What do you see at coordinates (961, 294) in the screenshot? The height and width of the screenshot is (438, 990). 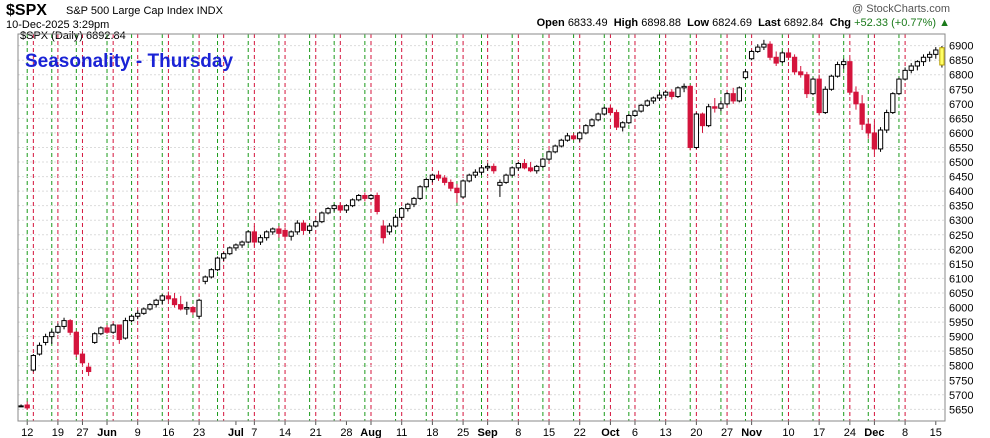 I see `y-tick-label: 6050` at bounding box center [961, 294].